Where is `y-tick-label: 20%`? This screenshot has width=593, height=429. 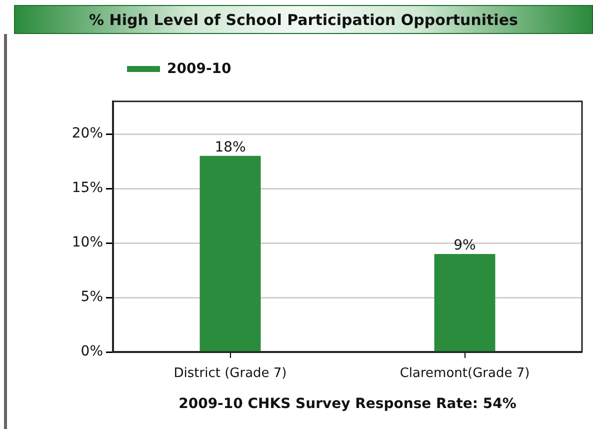 y-tick-label: 20% is located at coordinates (87, 134).